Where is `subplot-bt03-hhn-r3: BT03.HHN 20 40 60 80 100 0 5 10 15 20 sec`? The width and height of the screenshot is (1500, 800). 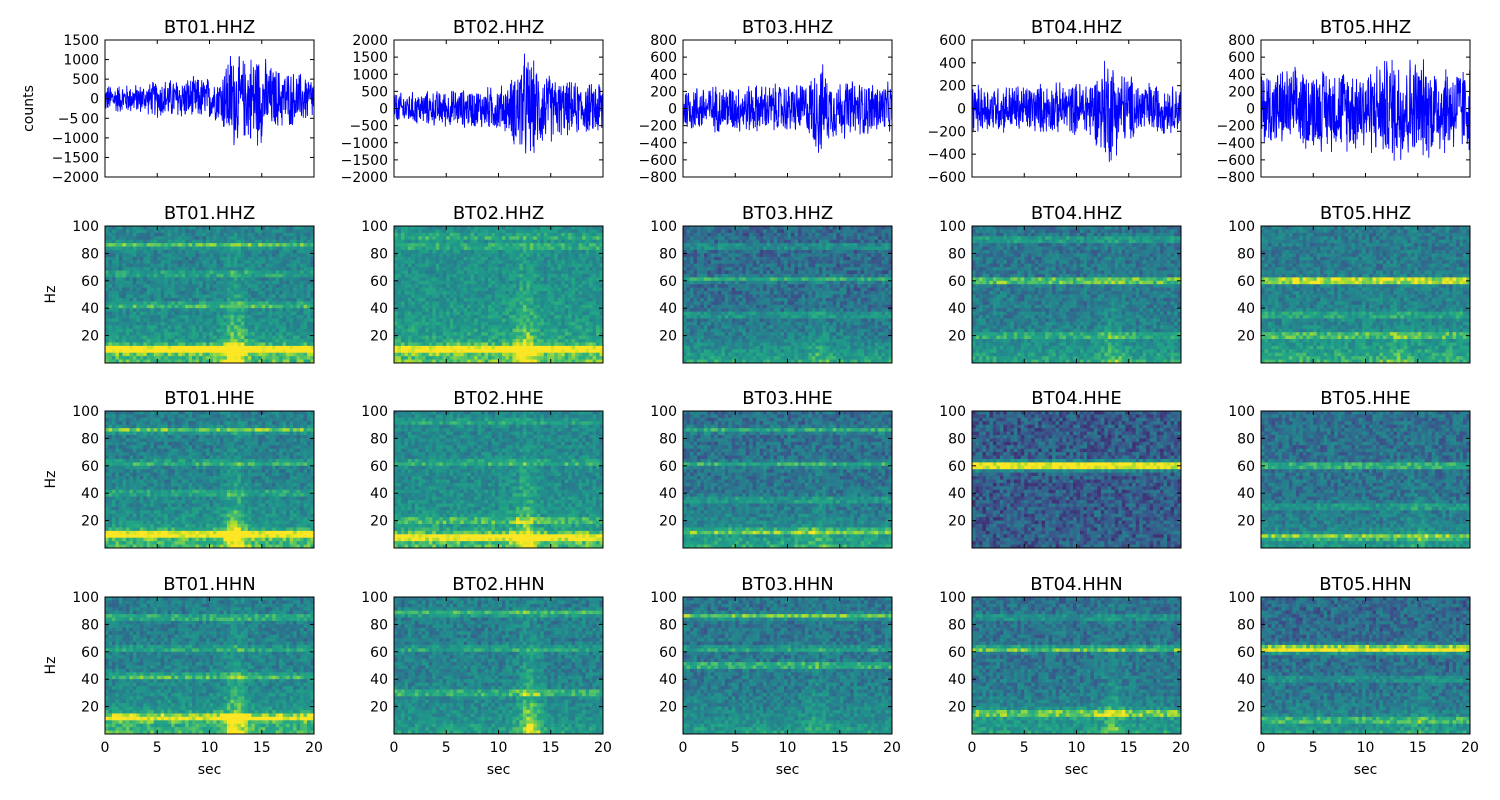
subplot-bt03-hhn-r3: BT03.HHN 20 40 60 80 100 0 5 10 15 20 sec is located at coordinates (775, 676).